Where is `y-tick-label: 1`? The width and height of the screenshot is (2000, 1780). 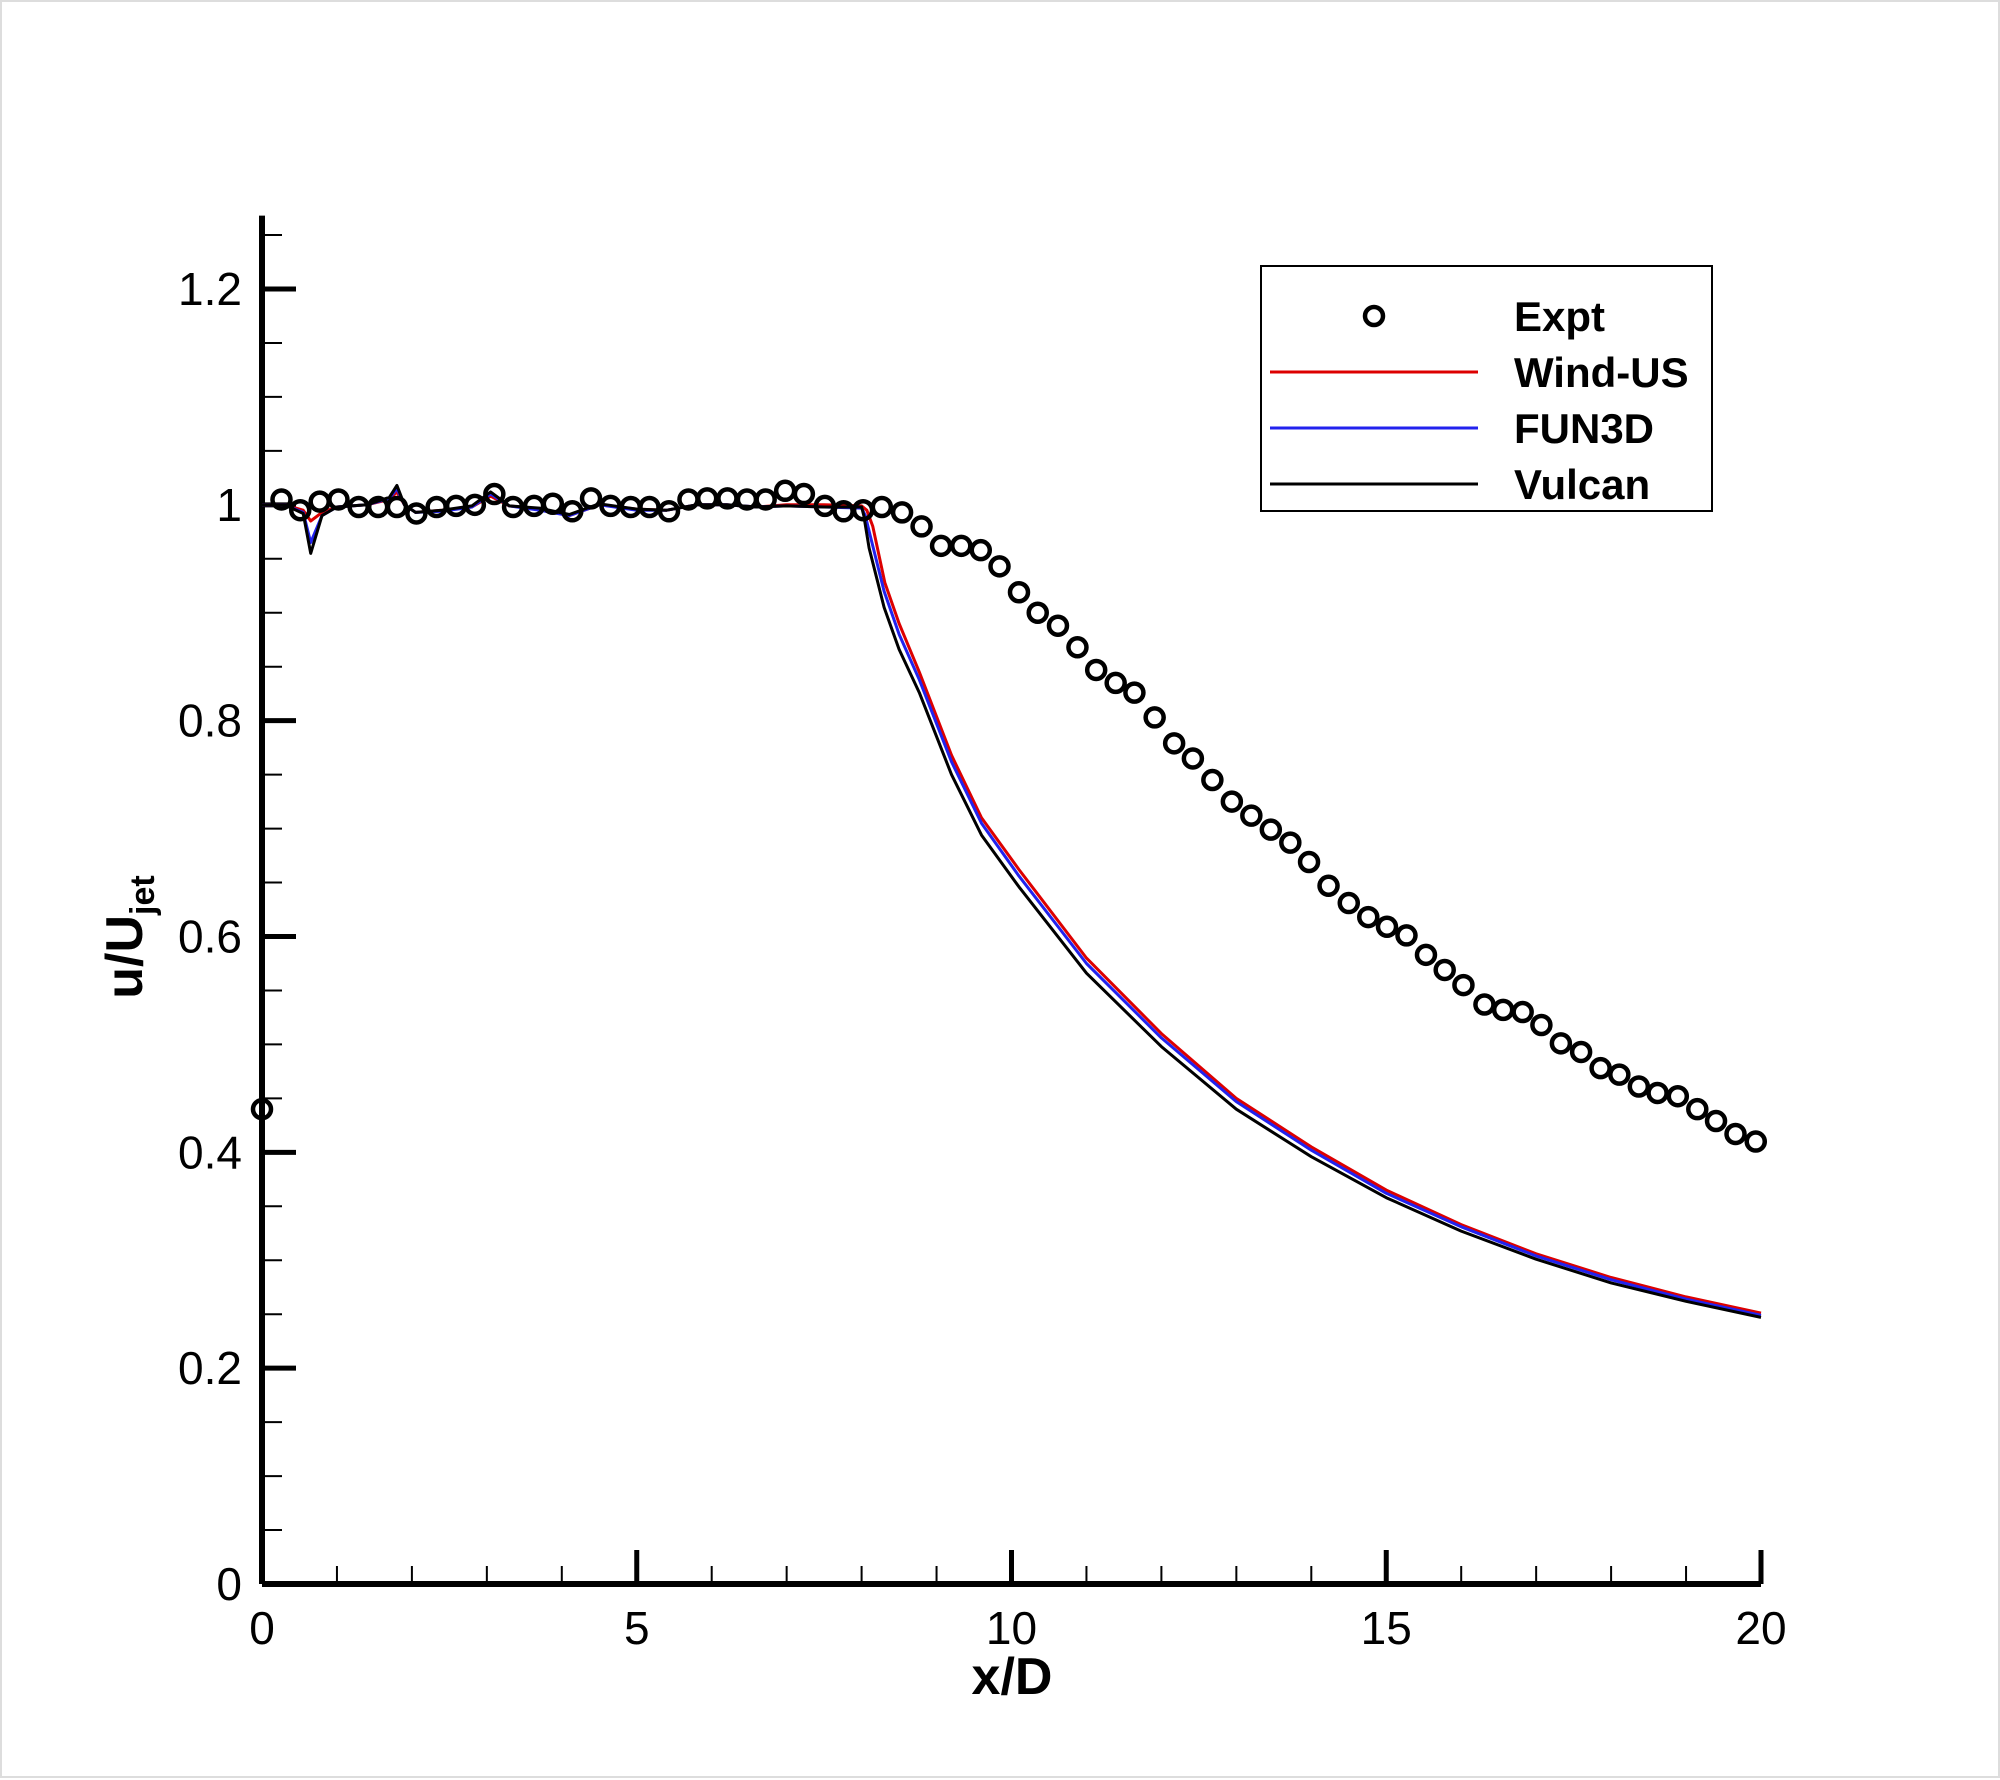 y-tick-label: 1 is located at coordinates (229, 505).